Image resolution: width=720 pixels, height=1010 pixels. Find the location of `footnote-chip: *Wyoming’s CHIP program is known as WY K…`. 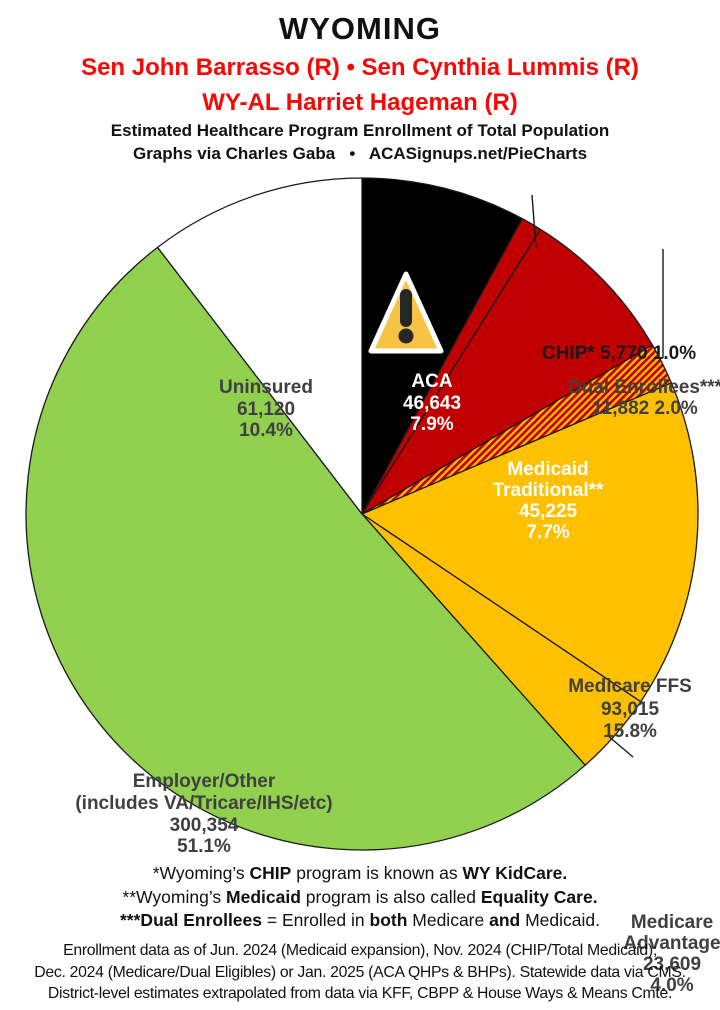

footnote-chip: *Wyoming’s CHIP program is known as WY K… is located at coordinates (360, 873).